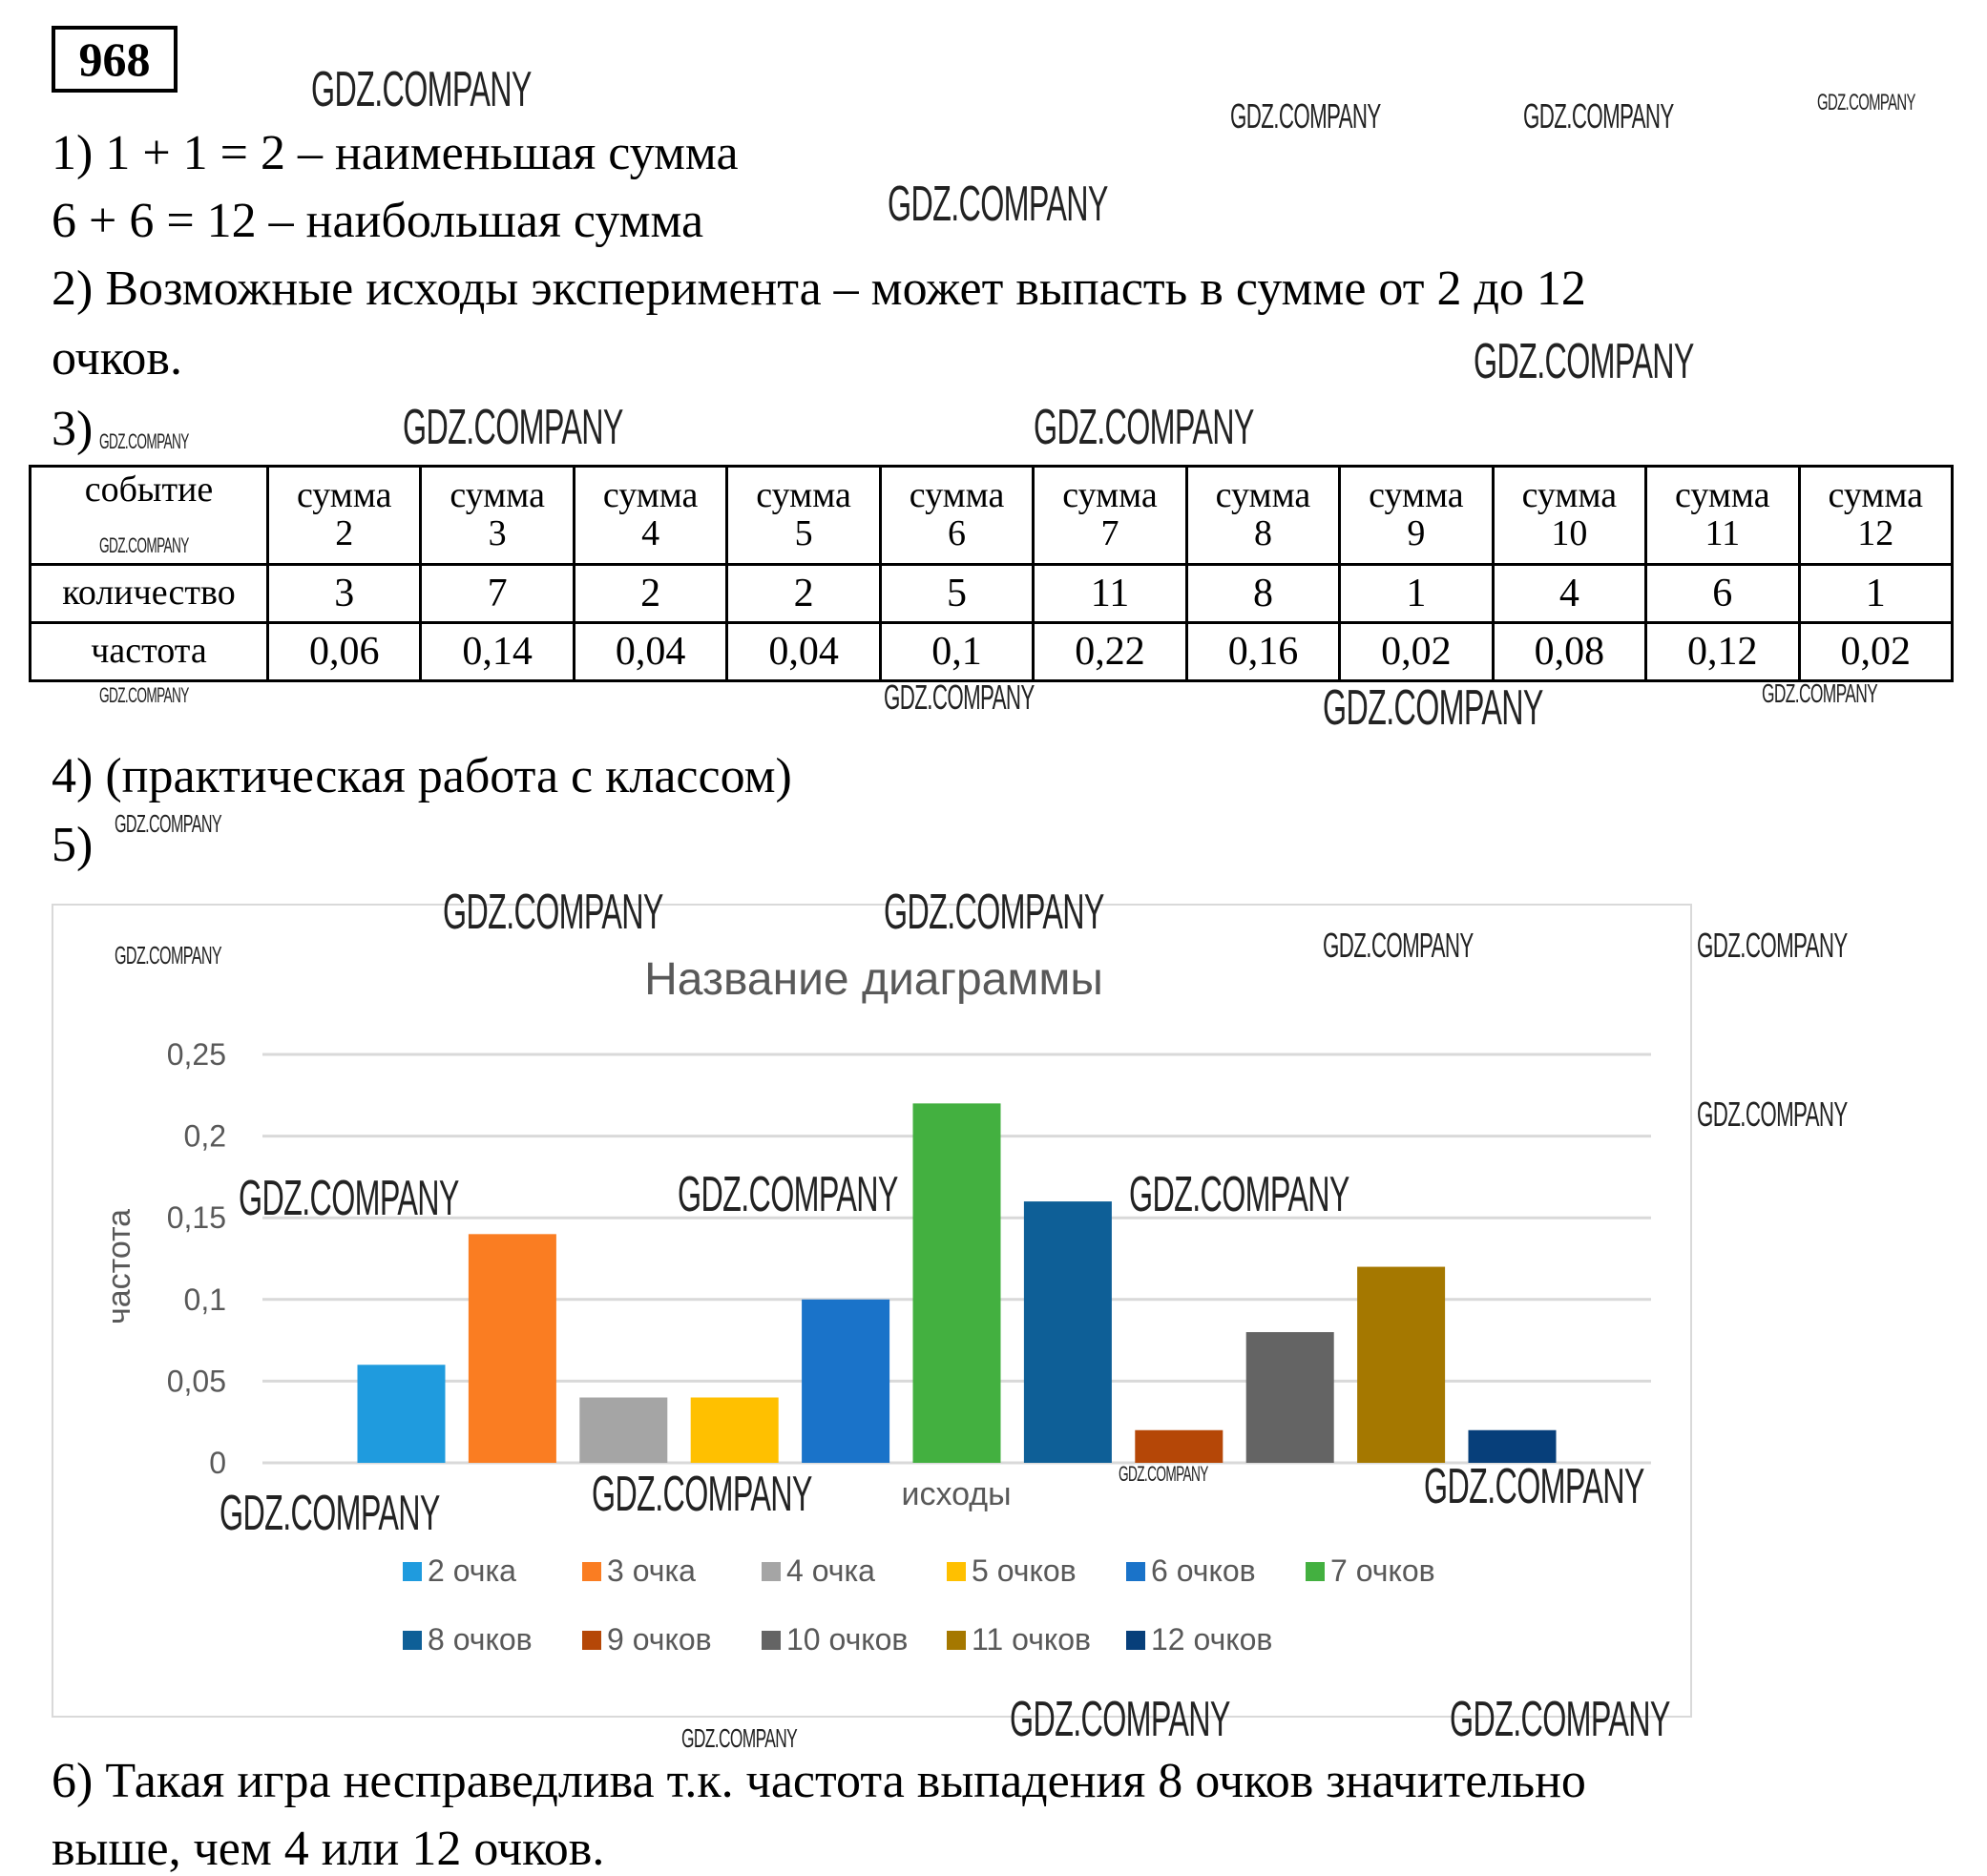 Image resolution: width=1987 pixels, height=1876 pixels. Describe the element at coordinates (1876, 515) in the screenshot. I see `event-cell: сумма 12` at that location.